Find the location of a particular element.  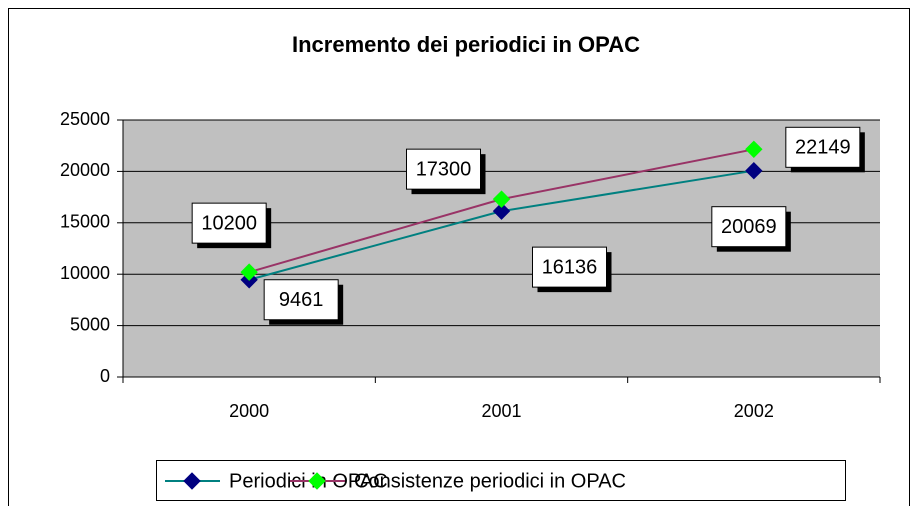

chart-title: Incremento dei periodici in OPAC is located at coordinates (466, 44).